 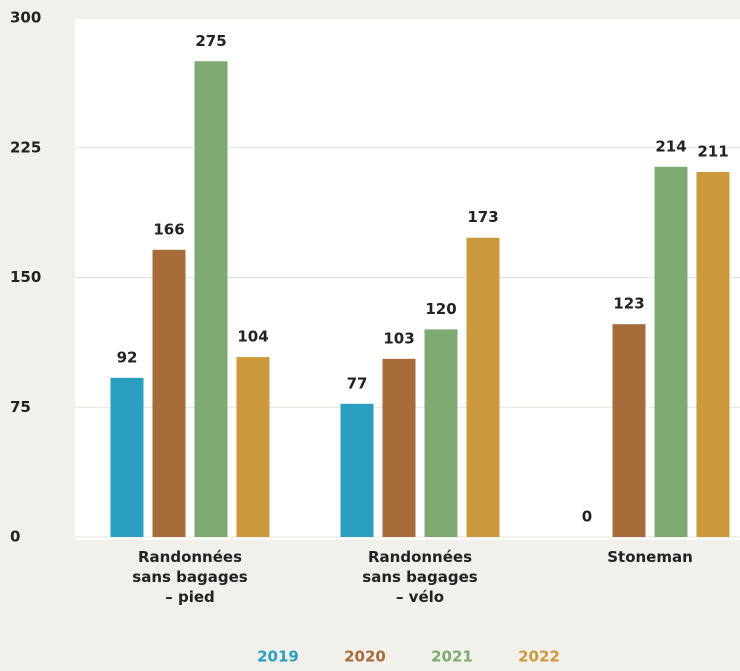 What do you see at coordinates (587, 517) in the screenshot?
I see `value-label: 0` at bounding box center [587, 517].